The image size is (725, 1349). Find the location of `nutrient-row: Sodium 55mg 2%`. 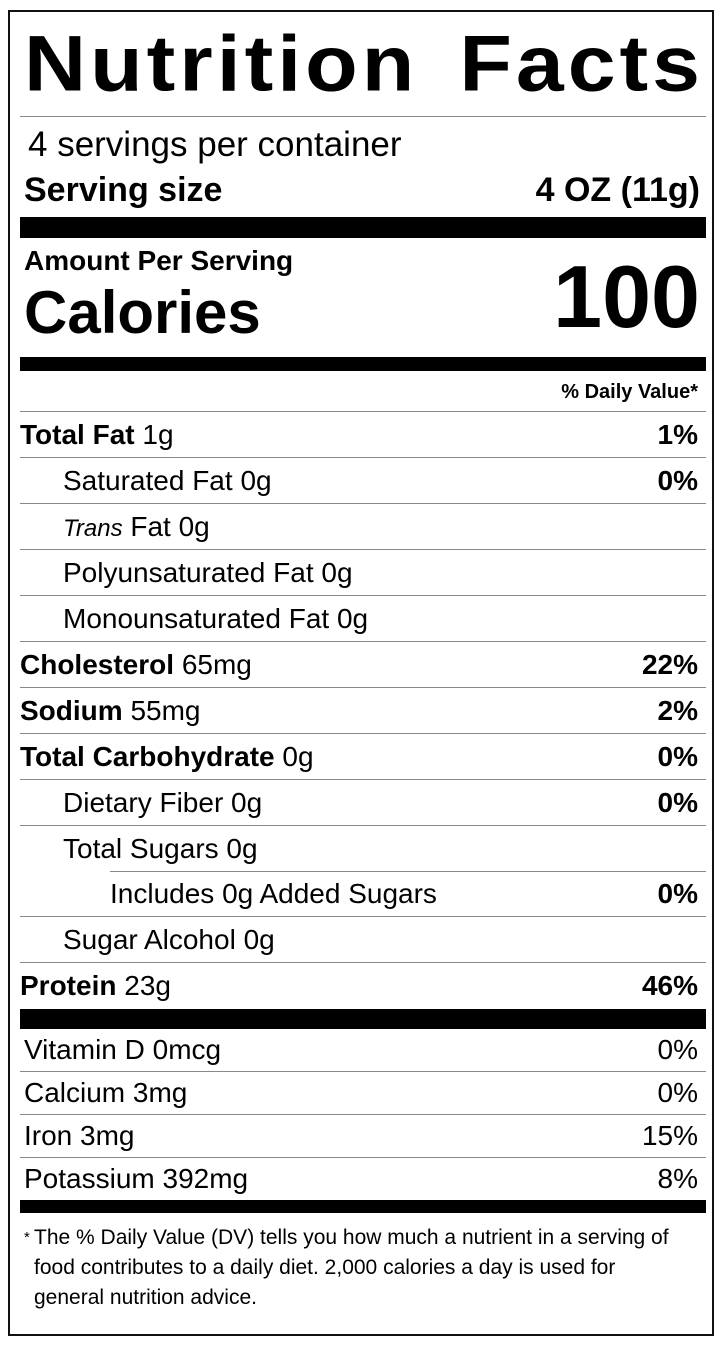

nutrient-row: Sodium 55mg 2% is located at coordinates (363, 710).